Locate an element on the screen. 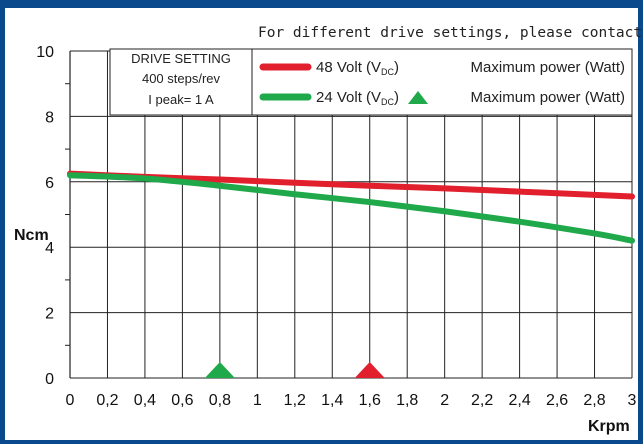 The image size is (643, 444). y-tick-label: 8 is located at coordinates (49, 117).